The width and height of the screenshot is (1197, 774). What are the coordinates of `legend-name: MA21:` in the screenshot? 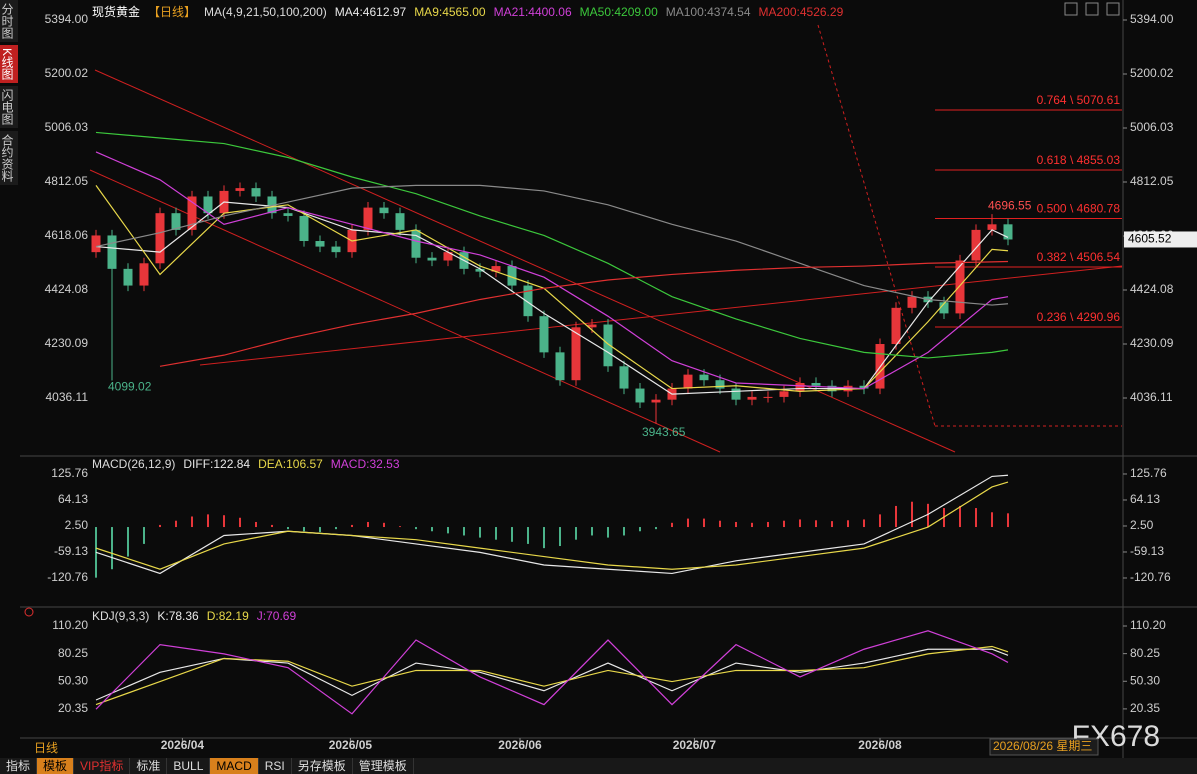 It's located at (511, 12).